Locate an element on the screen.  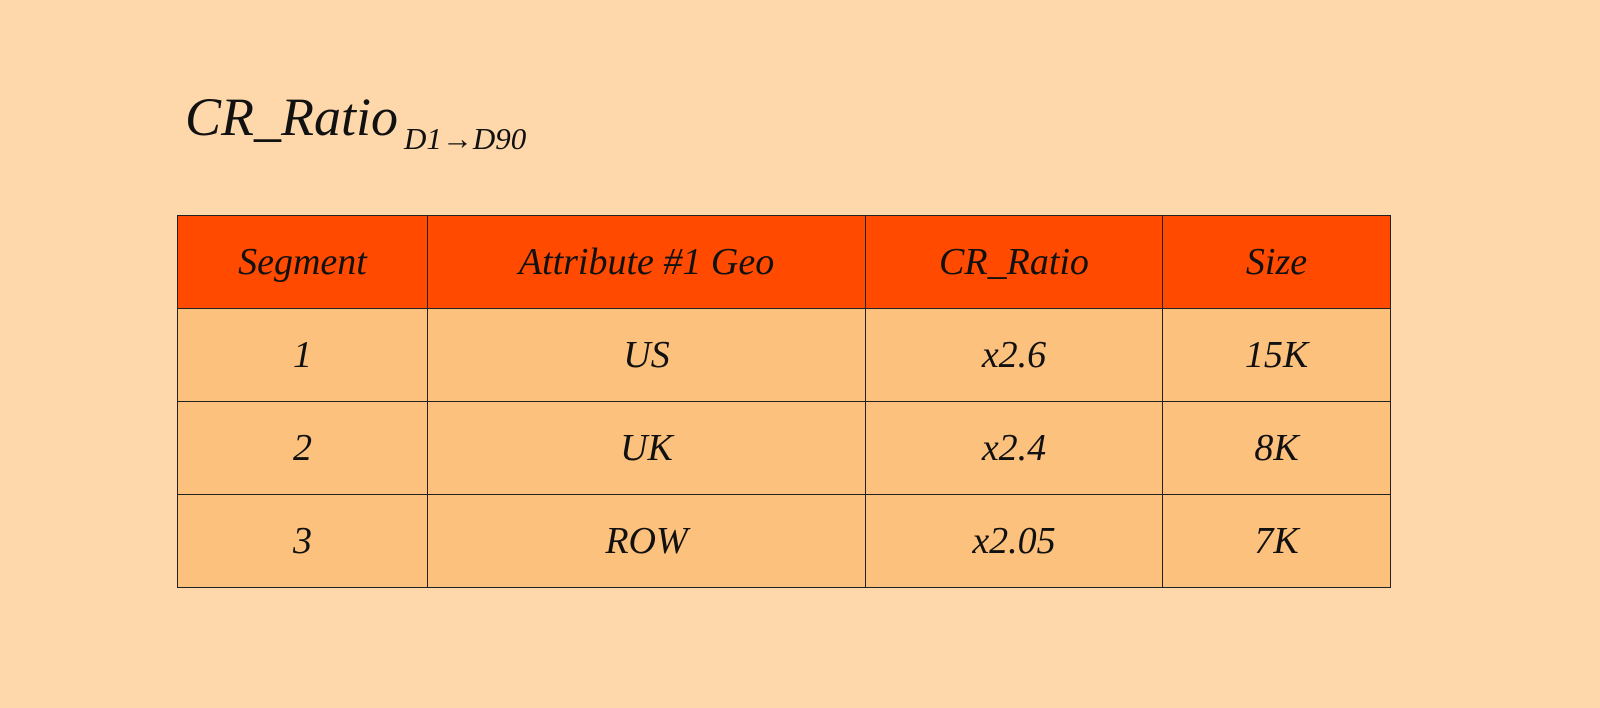
table-cell: x2.05 is located at coordinates (1014, 541).